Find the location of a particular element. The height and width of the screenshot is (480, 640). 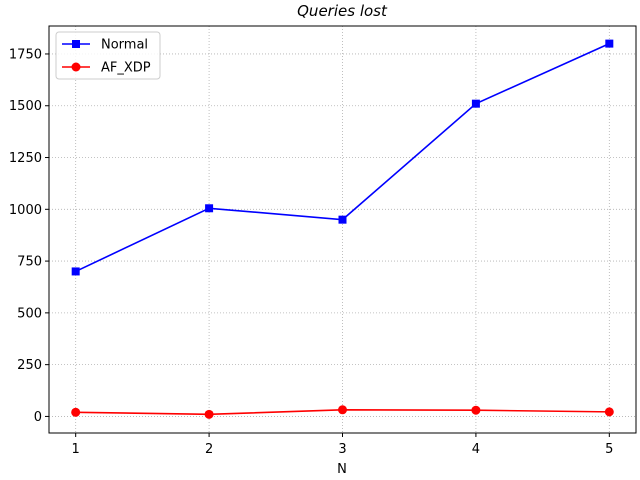

legend: Normal AF_XDP is located at coordinates (108, 55).